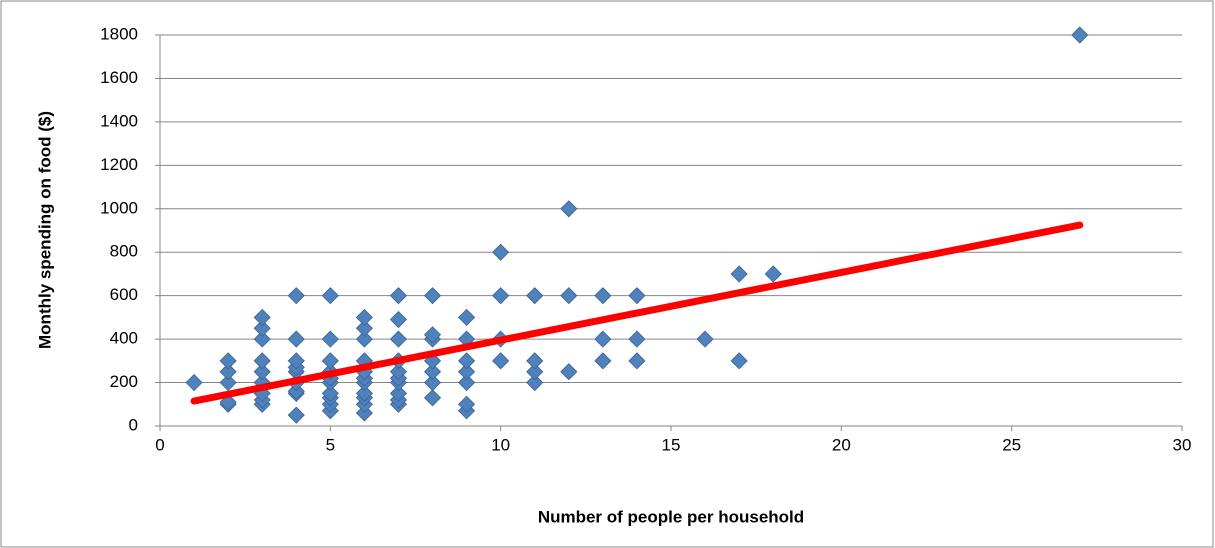  What do you see at coordinates (671, 444) in the screenshot?
I see `x-tick-label: 15` at bounding box center [671, 444].